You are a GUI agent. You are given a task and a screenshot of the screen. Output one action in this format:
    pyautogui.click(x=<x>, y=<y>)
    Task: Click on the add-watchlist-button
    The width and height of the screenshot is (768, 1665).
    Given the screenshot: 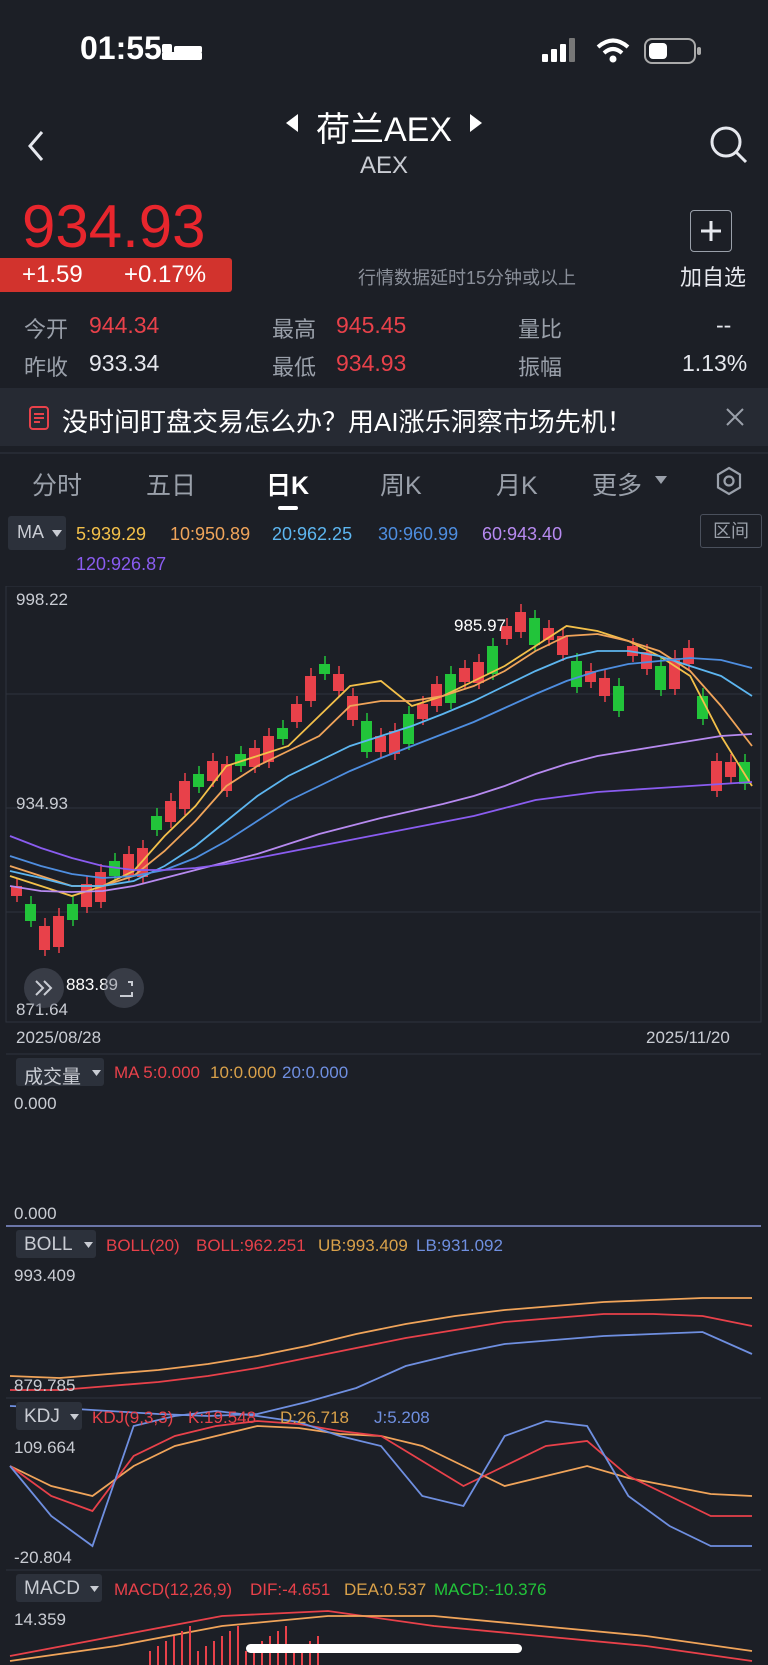 What is the action you would take?
    pyautogui.click(x=711, y=231)
    